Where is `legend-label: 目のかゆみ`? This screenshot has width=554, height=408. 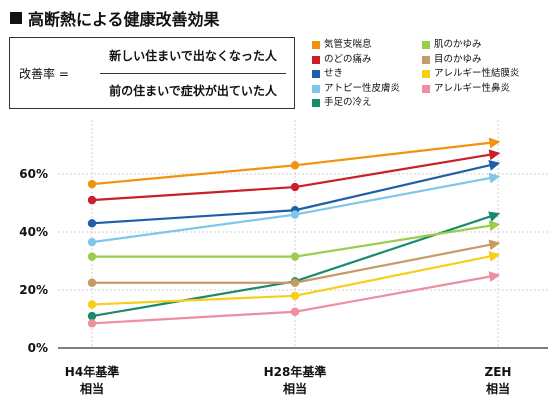 legend-label: 目のかゆみ is located at coordinates (458, 59).